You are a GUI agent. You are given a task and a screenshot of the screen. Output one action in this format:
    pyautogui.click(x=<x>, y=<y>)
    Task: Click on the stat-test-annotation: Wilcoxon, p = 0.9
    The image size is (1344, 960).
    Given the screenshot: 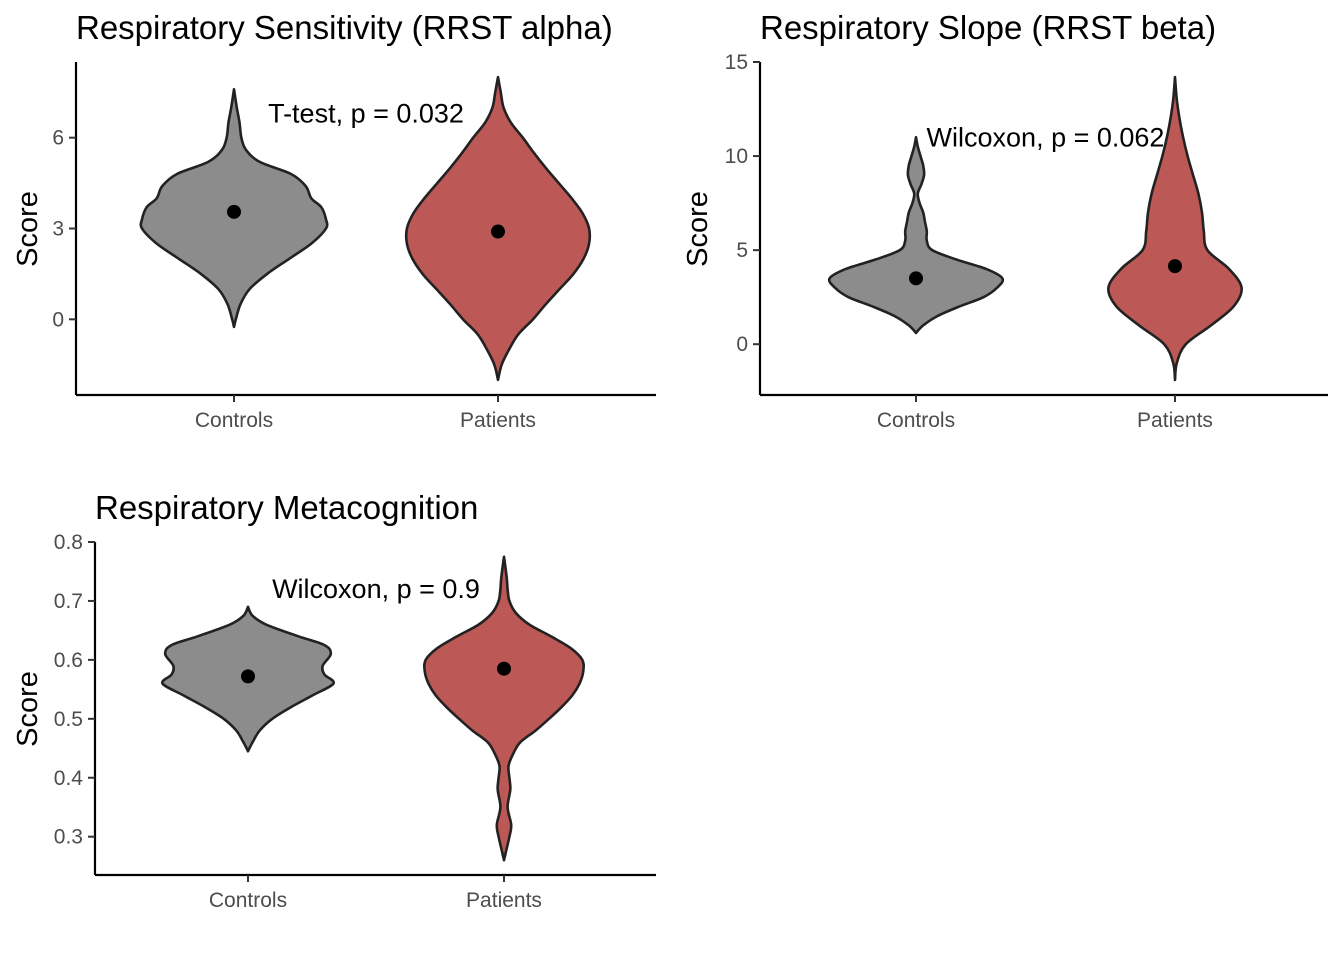 What is the action you would take?
    pyautogui.click(x=376, y=589)
    